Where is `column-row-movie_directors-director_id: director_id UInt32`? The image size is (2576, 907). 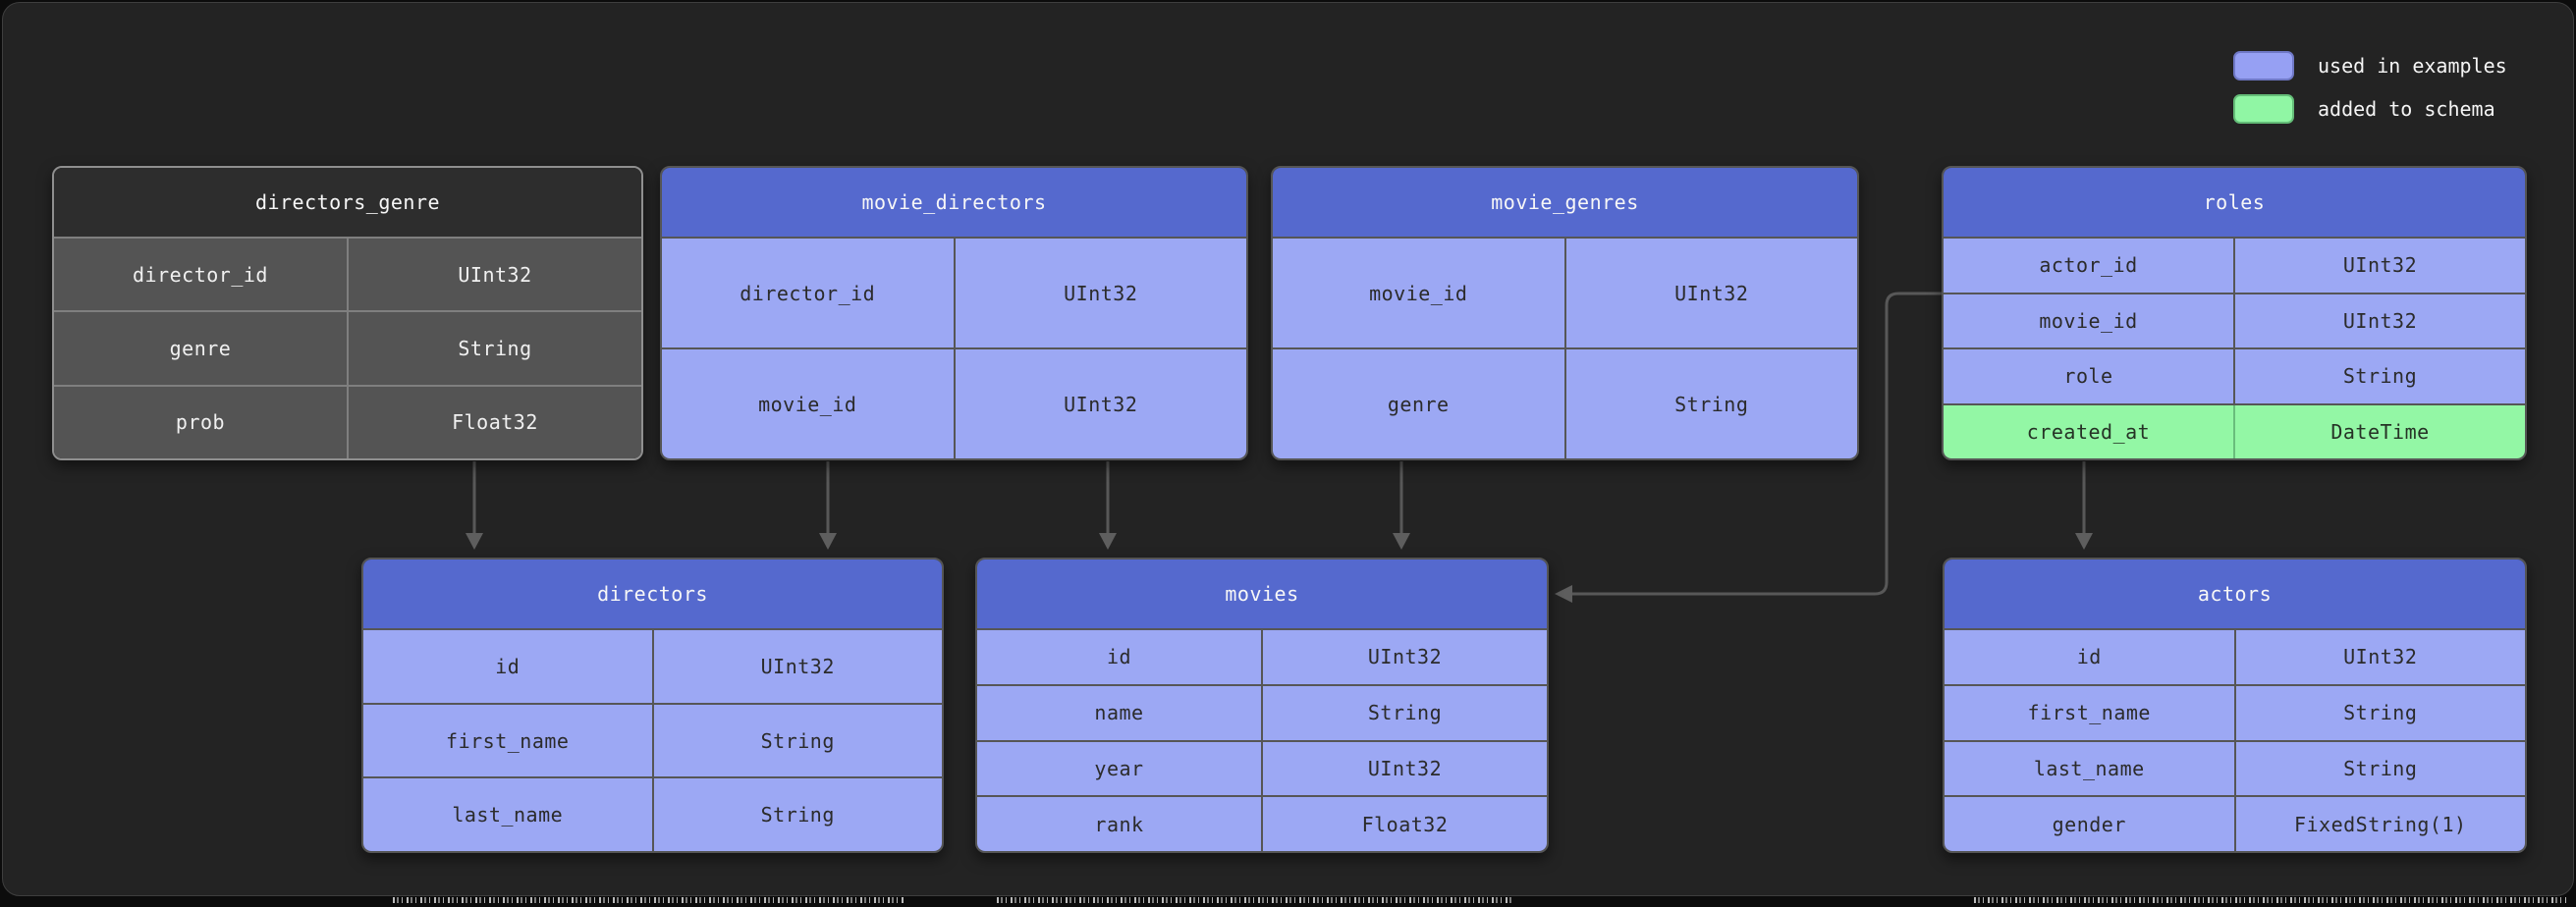 column-row-movie_directors-director_id: director_id UInt32 is located at coordinates (954, 292).